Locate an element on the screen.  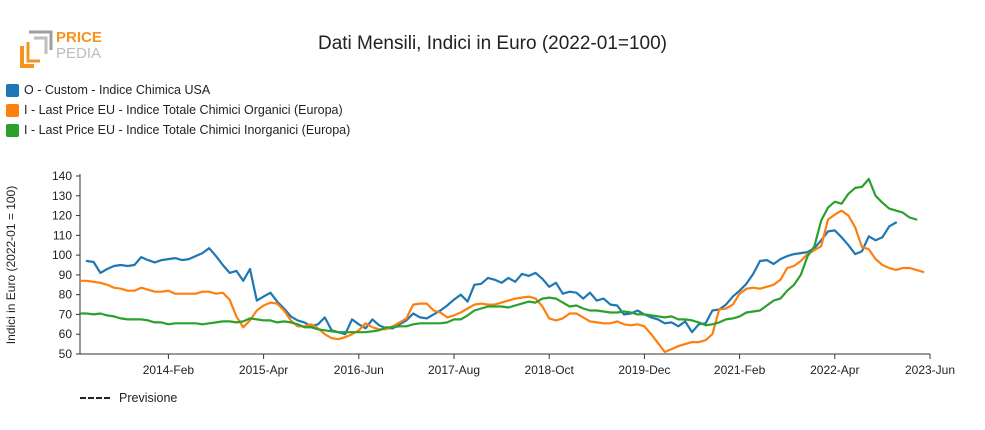
x-tick-label: 2016-Jun is located at coordinates (359, 370).